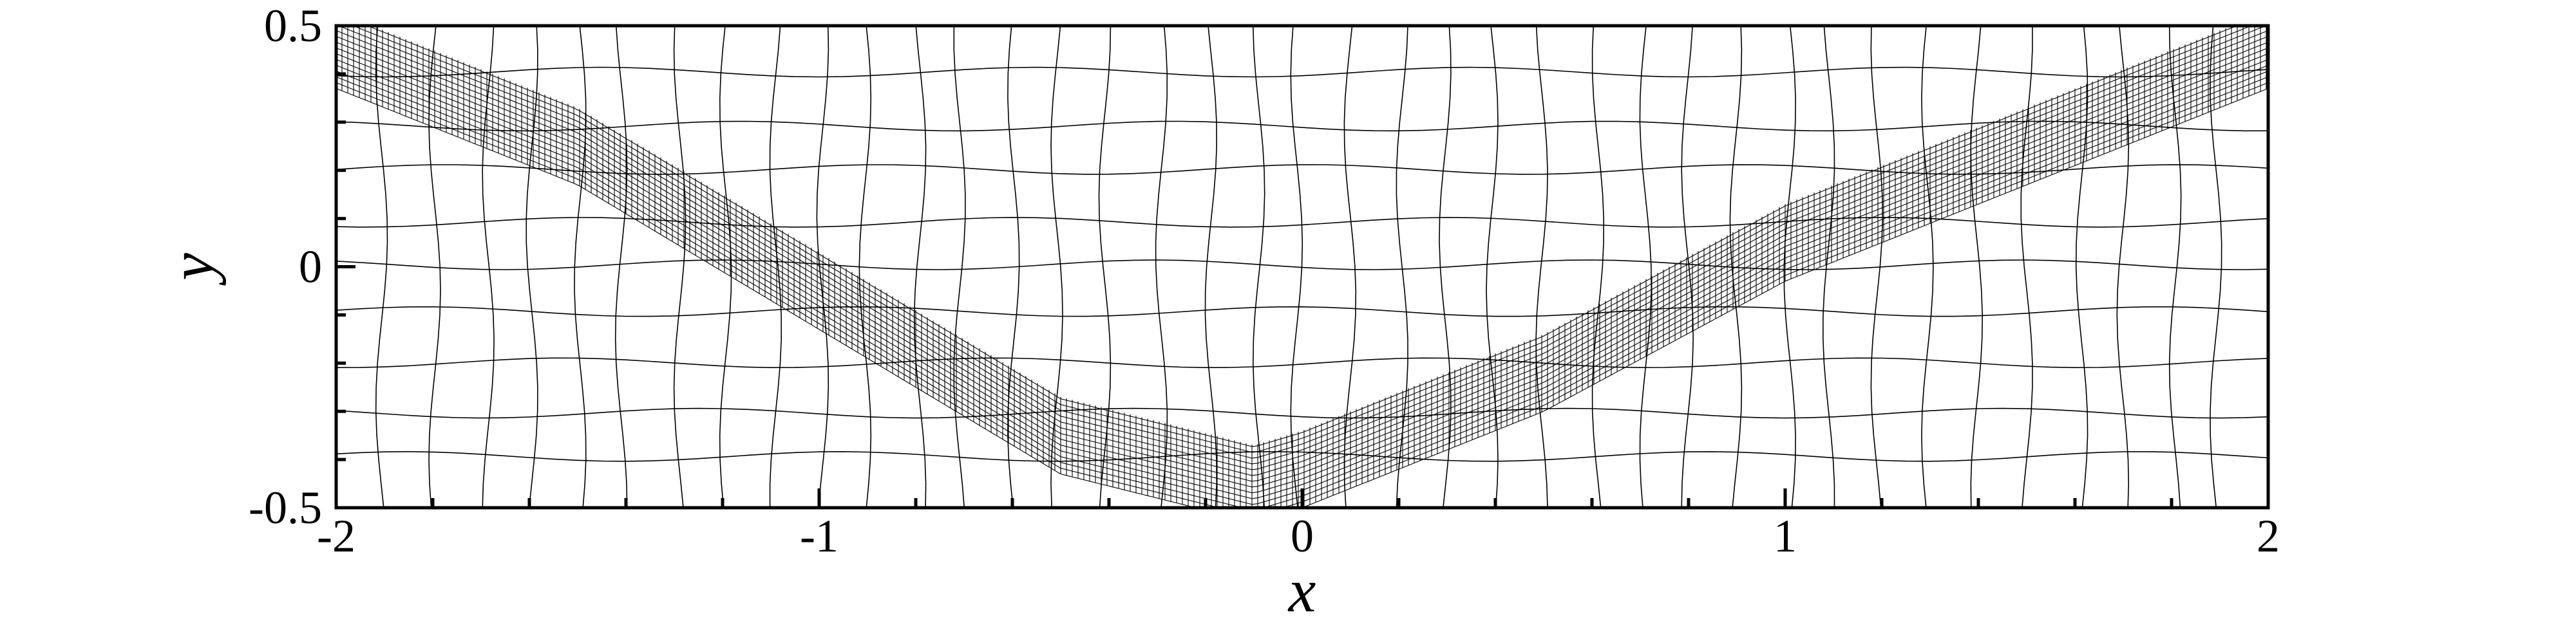 This screenshot has width=2576, height=630. What do you see at coordinates (2268, 536) in the screenshot?
I see `x-tick-label: 2` at bounding box center [2268, 536].